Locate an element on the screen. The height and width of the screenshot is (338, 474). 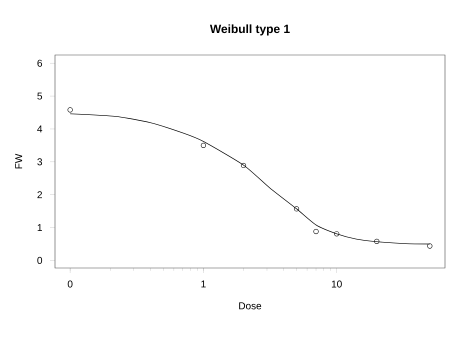
y-axis-title: FW is located at coordinates (18, 161).